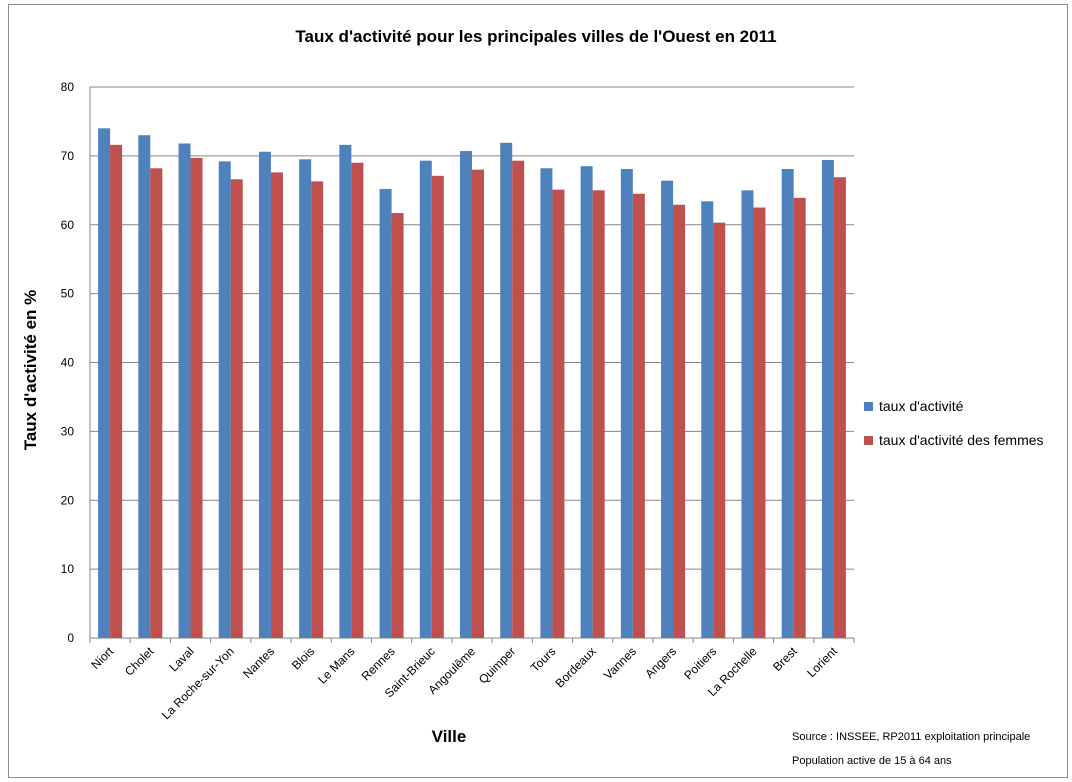 This screenshot has width=1072, height=782. I want to click on x-tick-label: Cholet, so click(139, 661).